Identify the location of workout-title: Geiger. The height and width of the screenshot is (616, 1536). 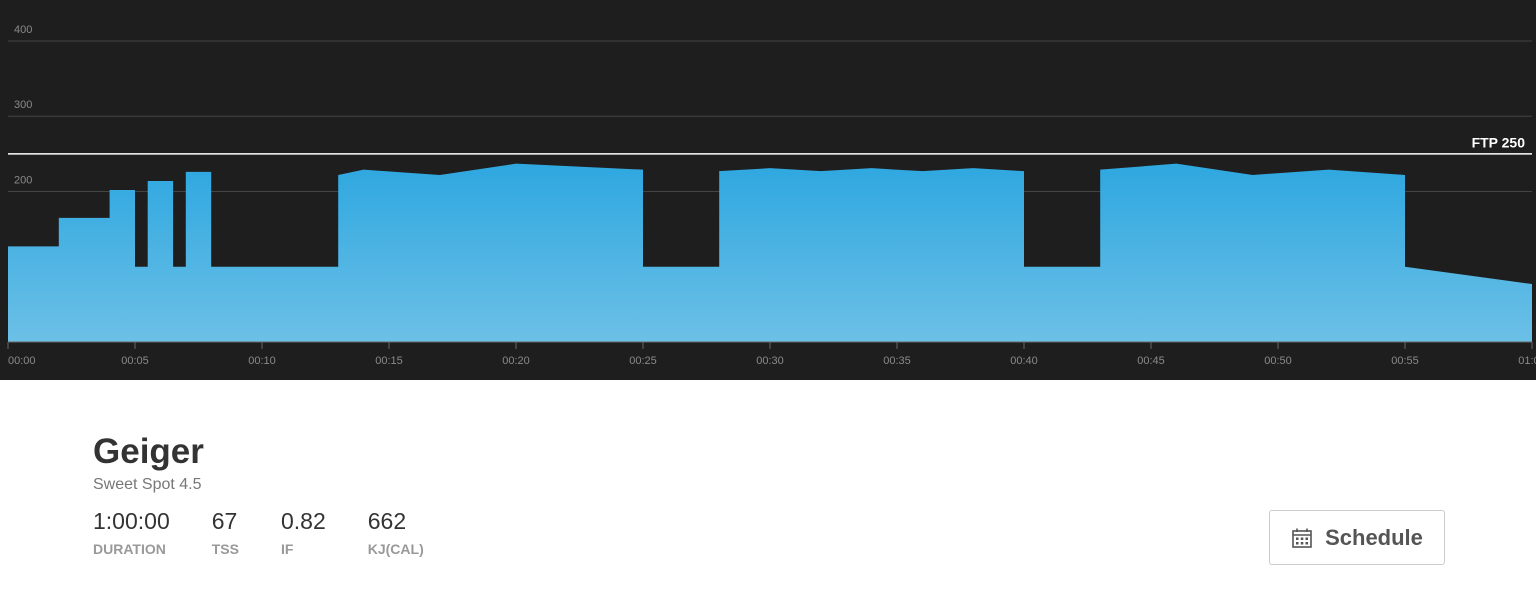
(148, 451).